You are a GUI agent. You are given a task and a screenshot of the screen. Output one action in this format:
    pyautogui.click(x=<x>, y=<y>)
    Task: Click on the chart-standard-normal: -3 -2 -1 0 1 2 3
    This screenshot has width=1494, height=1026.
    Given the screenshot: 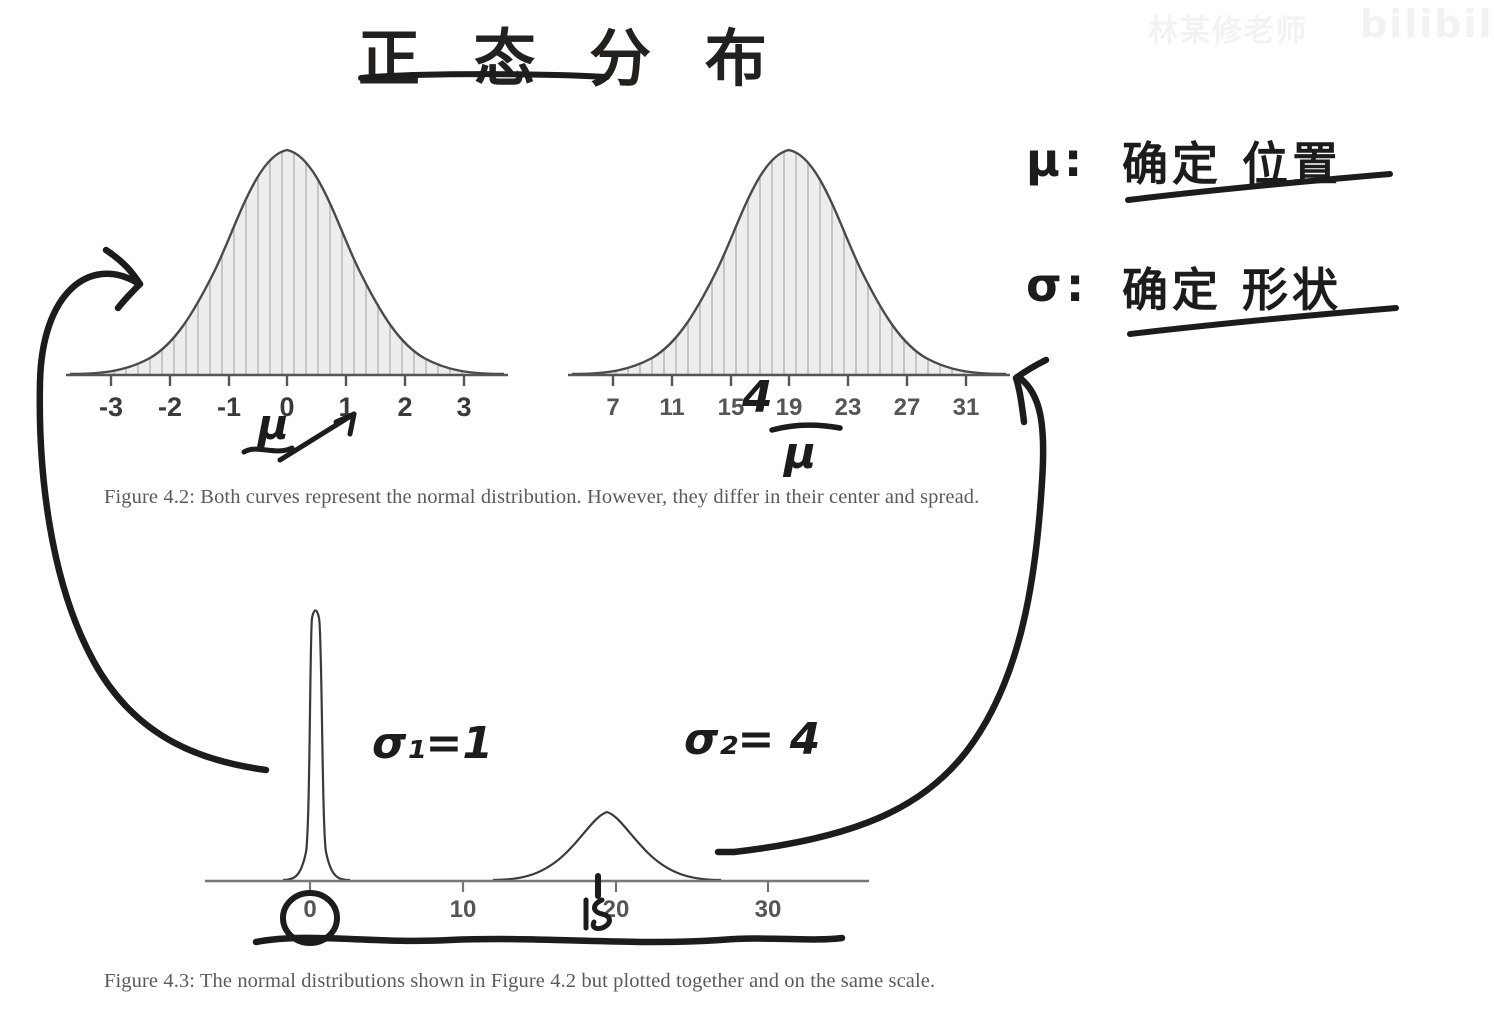 What is the action you would take?
    pyautogui.click(x=287, y=271)
    